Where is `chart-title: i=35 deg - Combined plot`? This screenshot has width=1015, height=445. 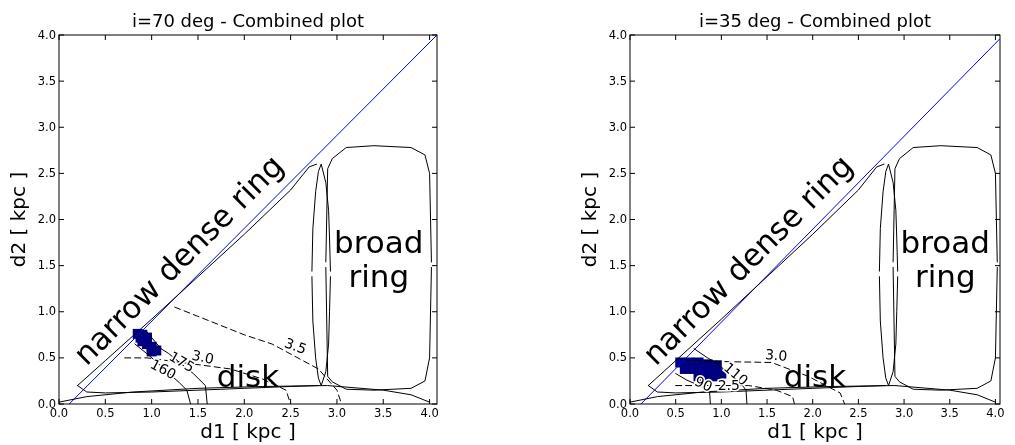 chart-title: i=35 deg - Combined plot is located at coordinates (815, 20).